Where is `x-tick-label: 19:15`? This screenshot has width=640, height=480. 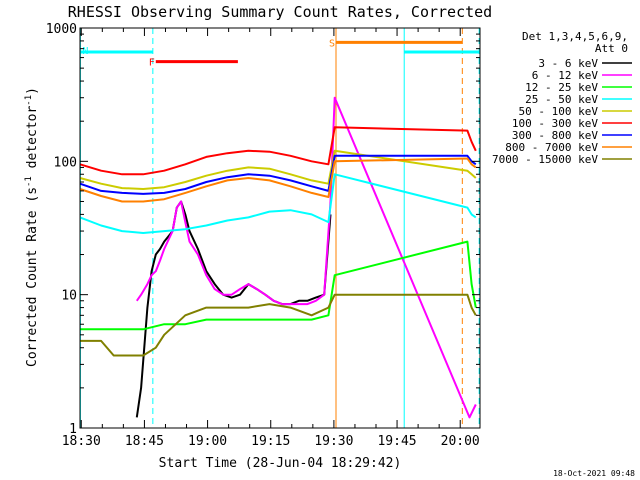
x-tick-label: 19:15 is located at coordinates (270, 441).